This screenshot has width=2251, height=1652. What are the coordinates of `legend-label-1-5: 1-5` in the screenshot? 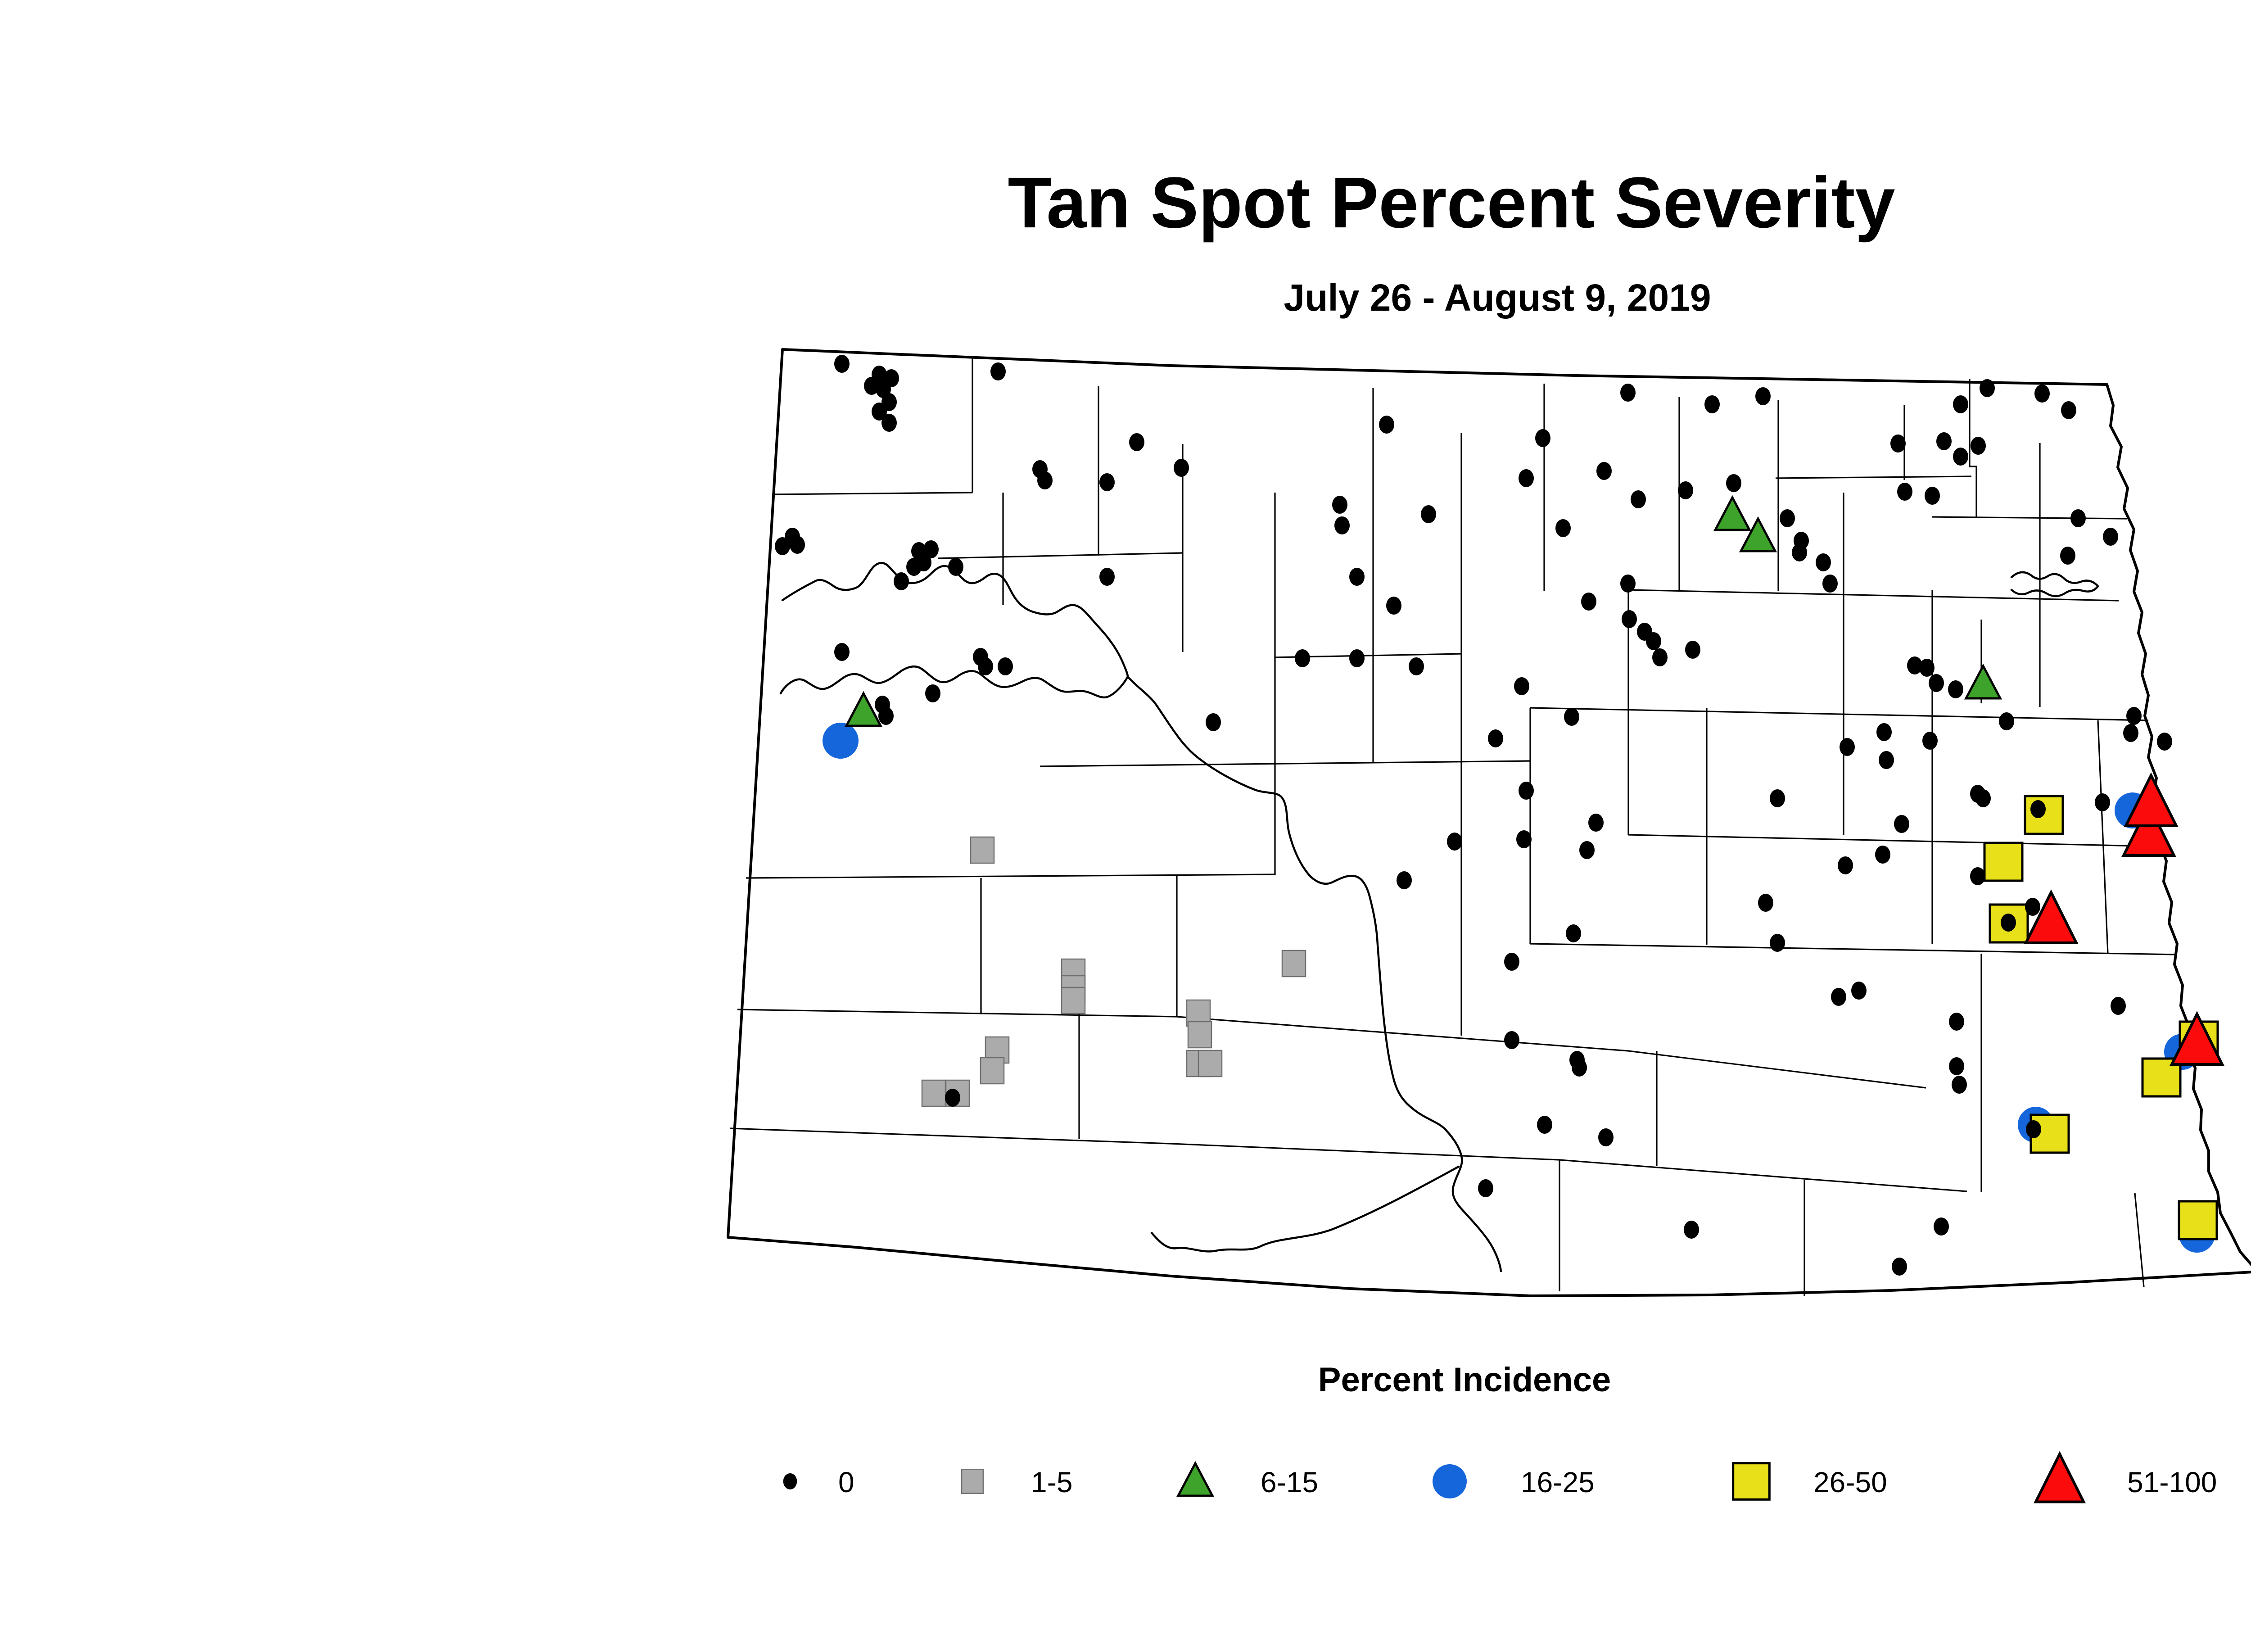 It's located at (1052, 1482).